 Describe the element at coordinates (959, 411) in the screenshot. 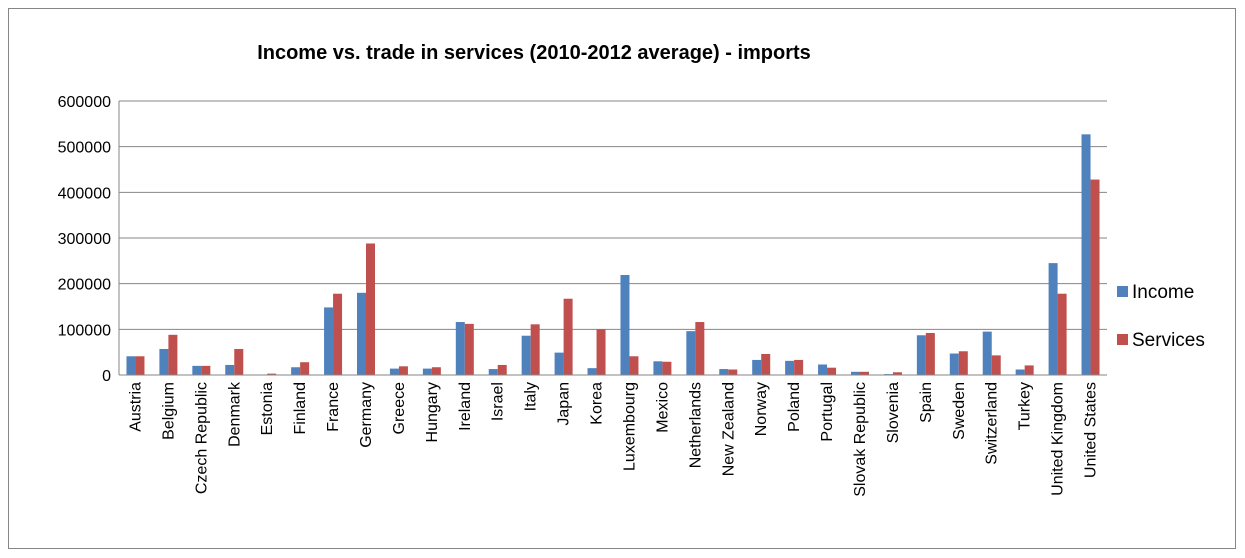

I see `x-tick-label: Sweden` at that location.